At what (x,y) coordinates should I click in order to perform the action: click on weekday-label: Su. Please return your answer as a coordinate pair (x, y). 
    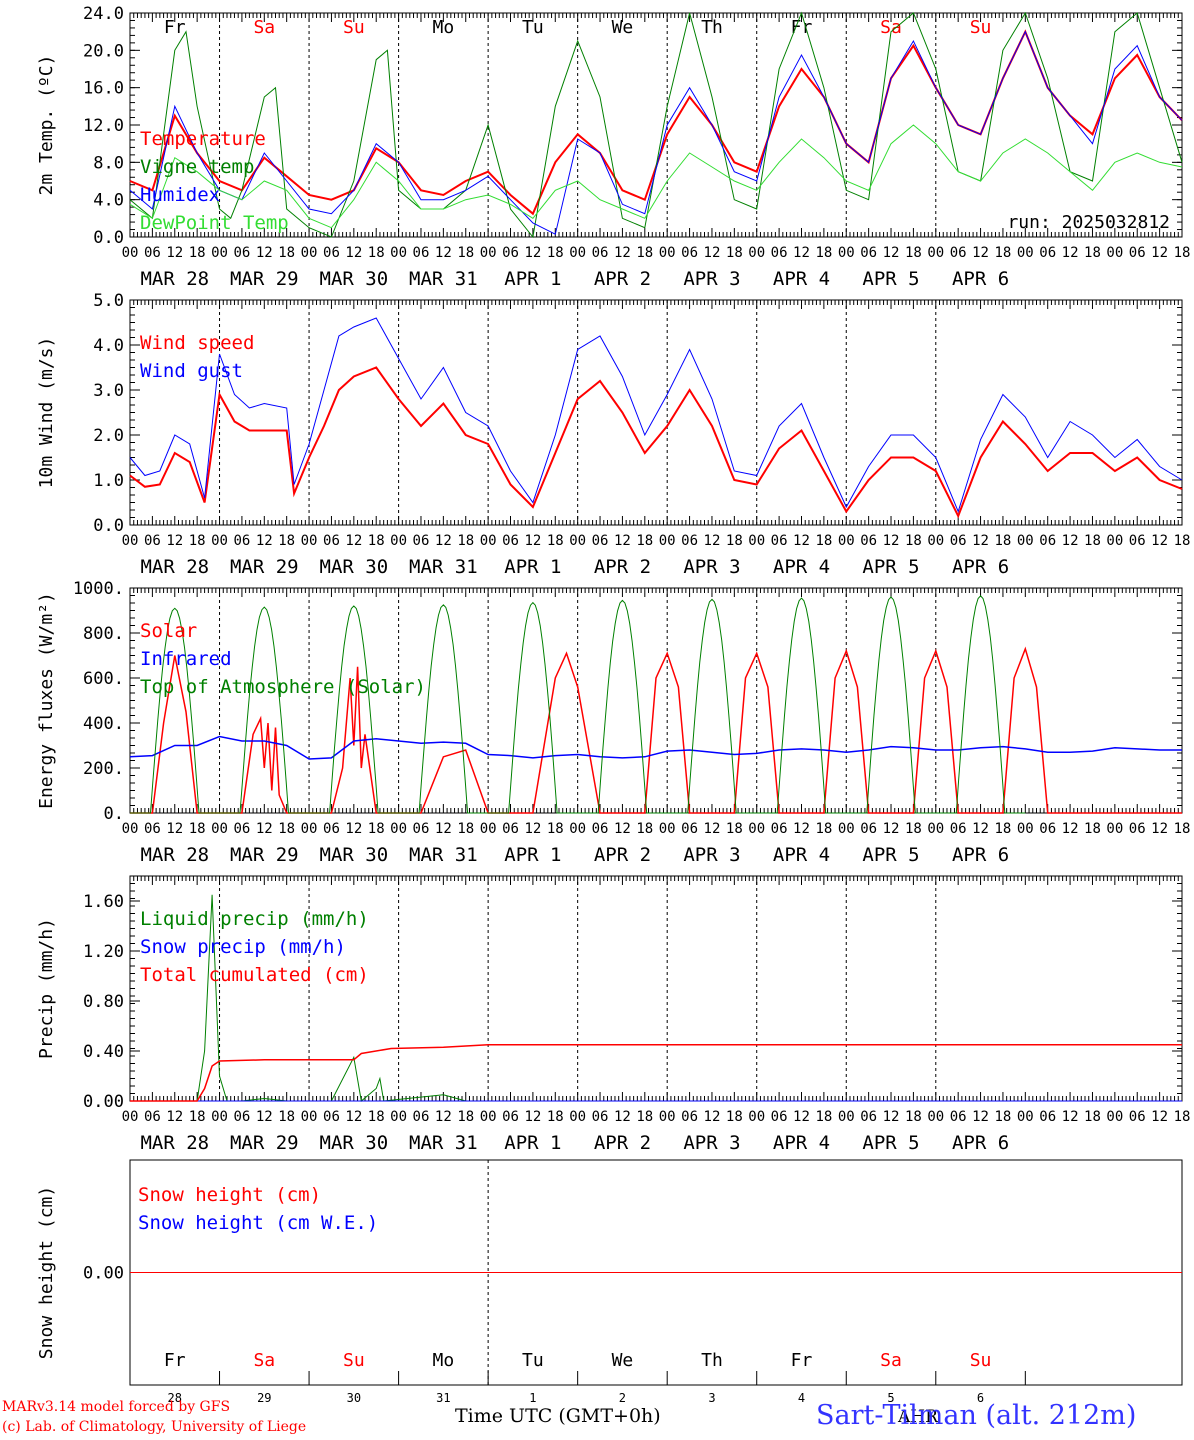
    Looking at the image, I should click on (981, 27).